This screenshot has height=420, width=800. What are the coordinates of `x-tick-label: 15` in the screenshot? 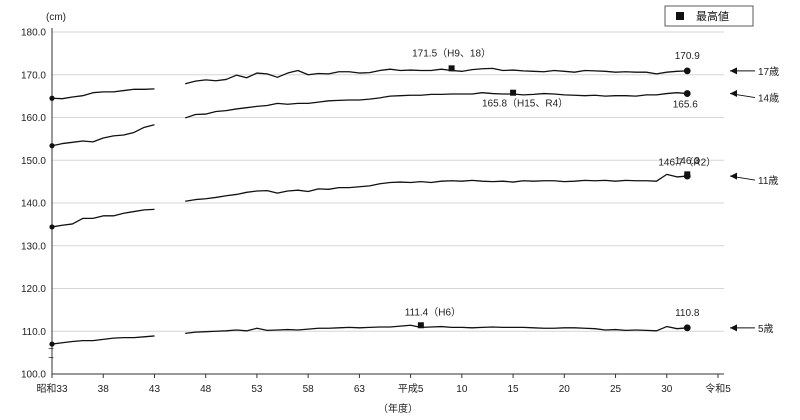 It's located at (514, 389).